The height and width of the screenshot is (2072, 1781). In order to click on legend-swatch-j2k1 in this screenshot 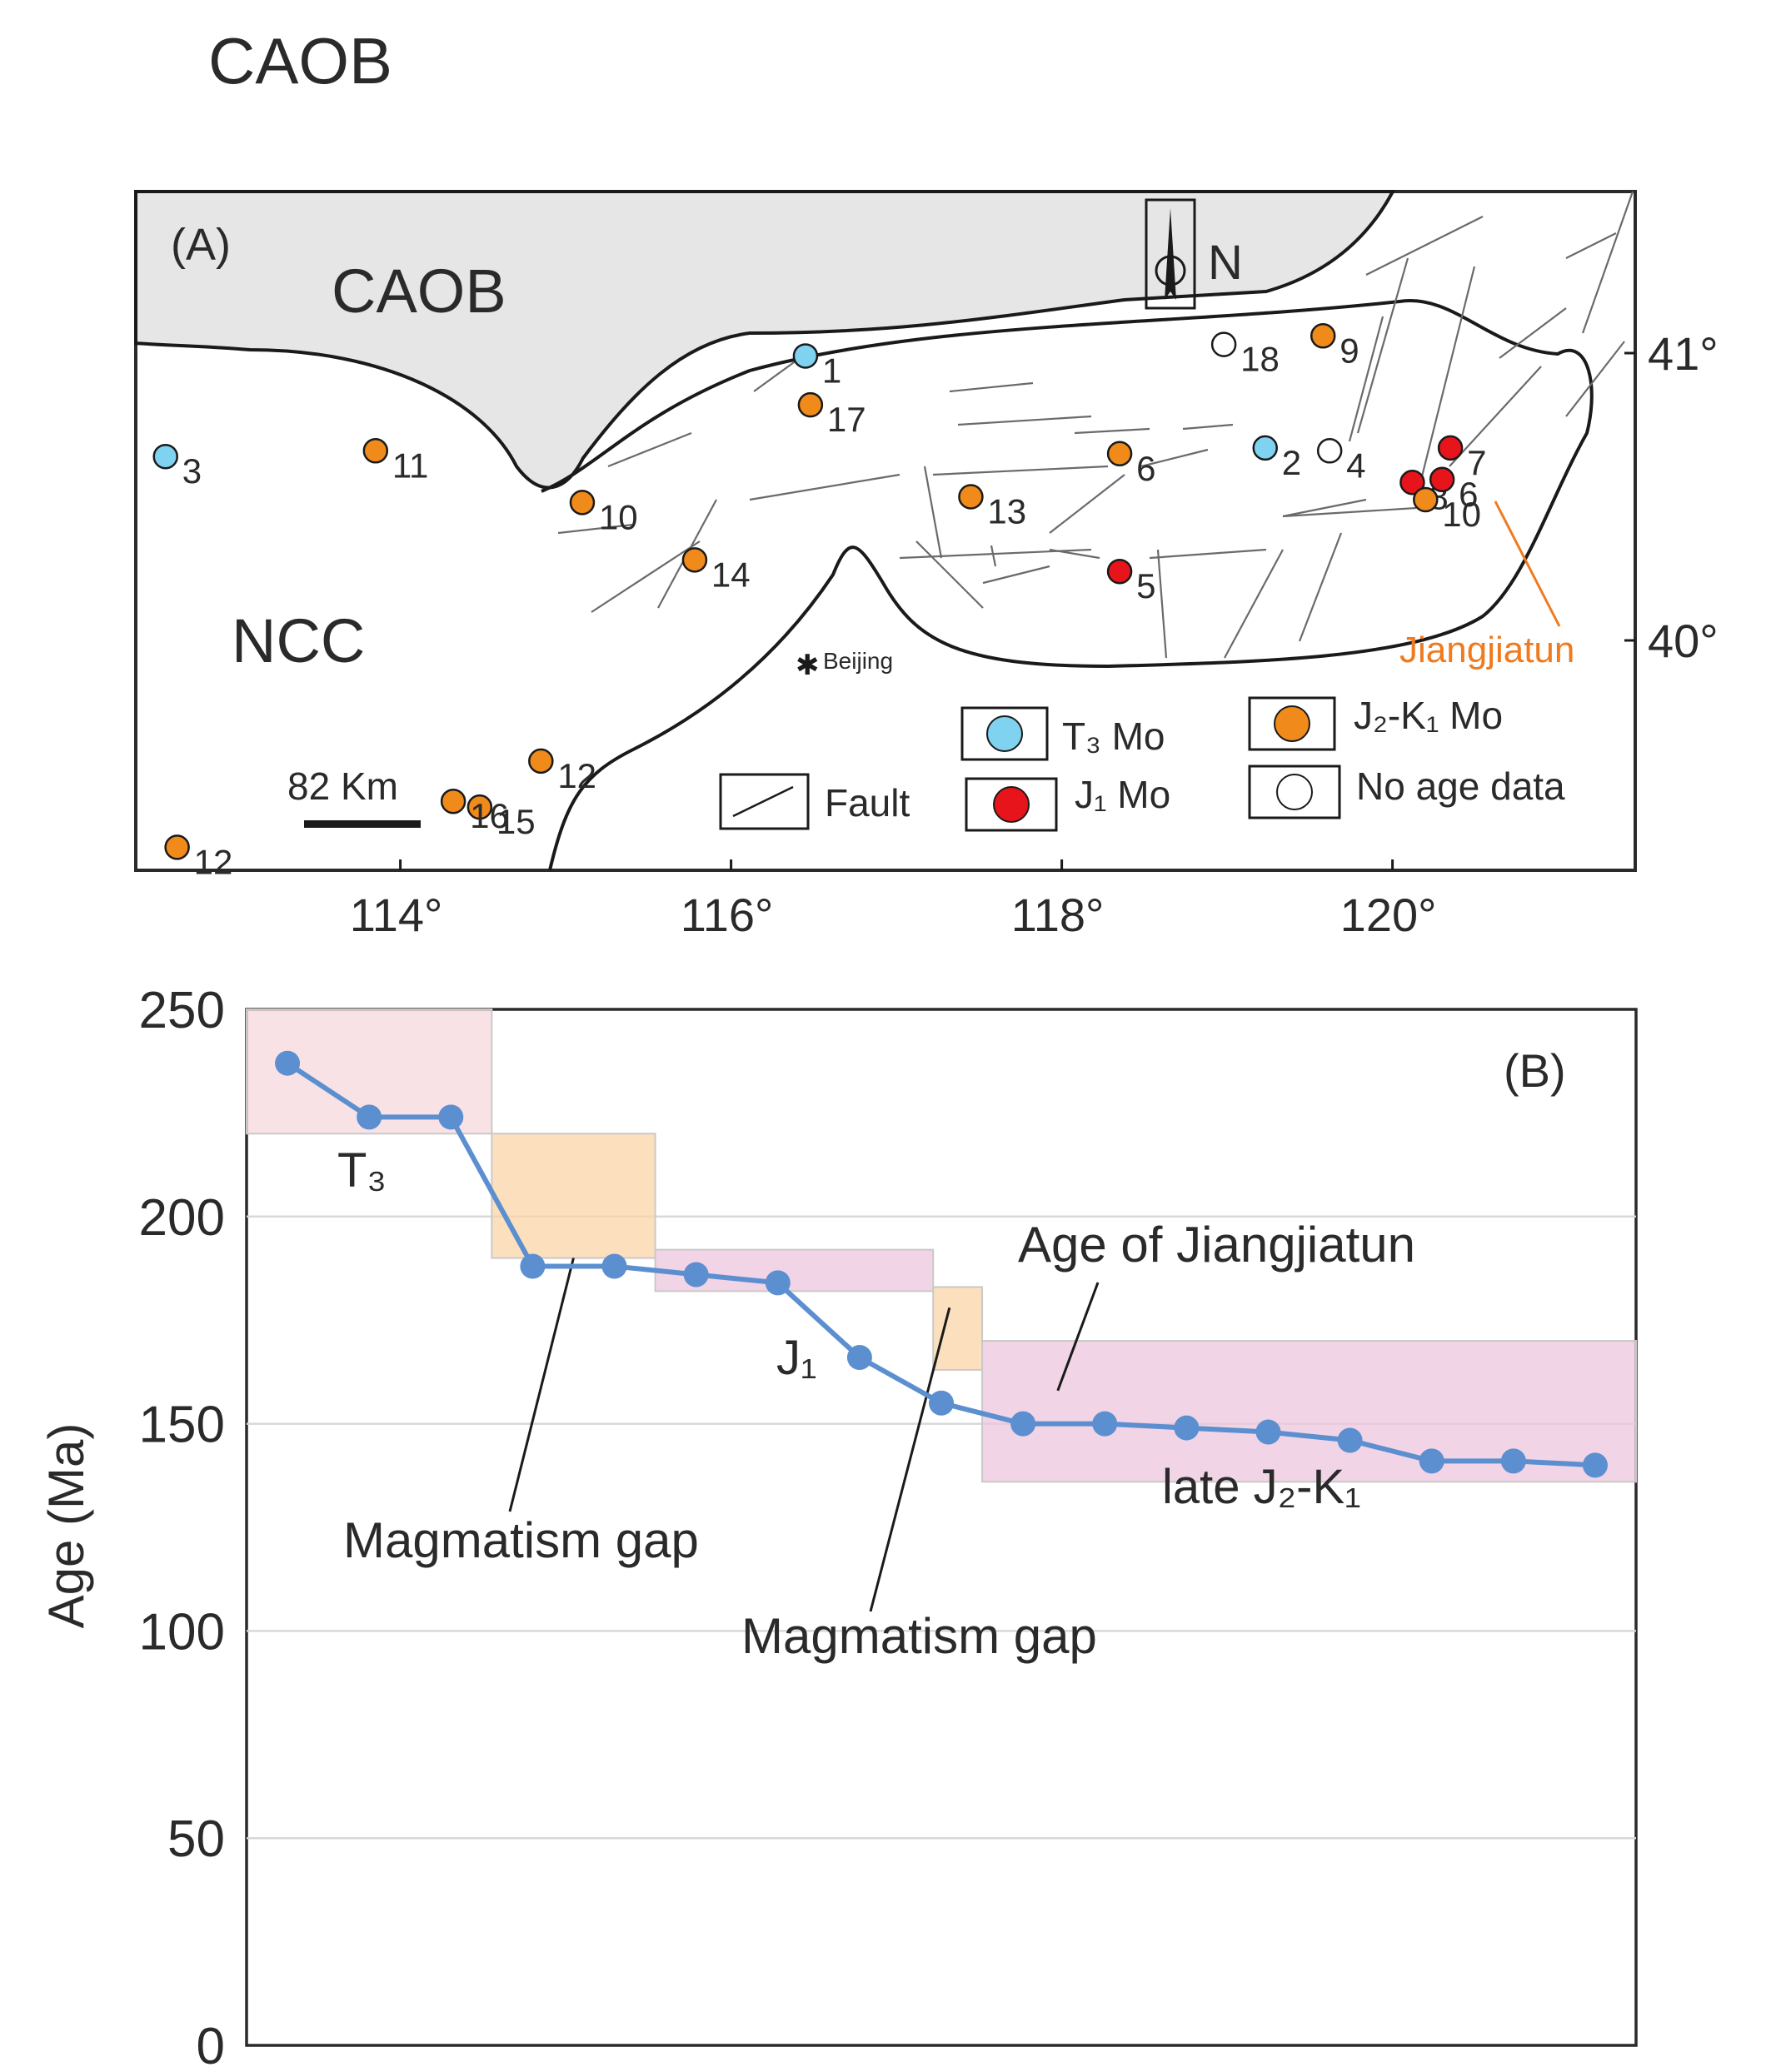, I will do `click(1292, 723)`.